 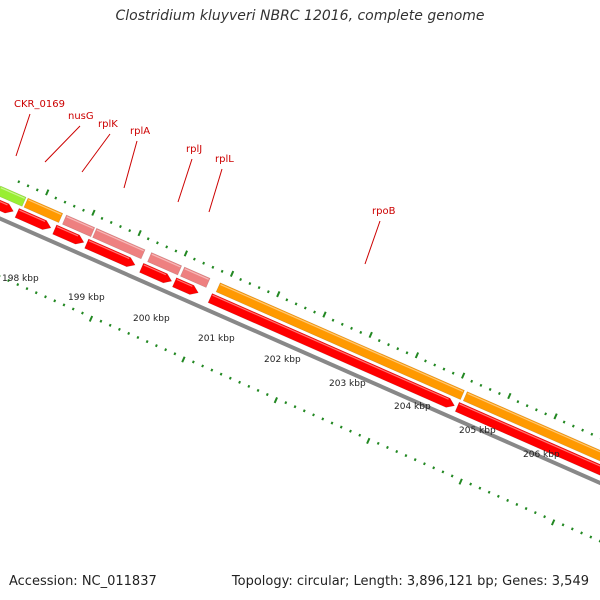 I want to click on cds-arrow-rpoB-2-highlight, so click(x=529, y=435).